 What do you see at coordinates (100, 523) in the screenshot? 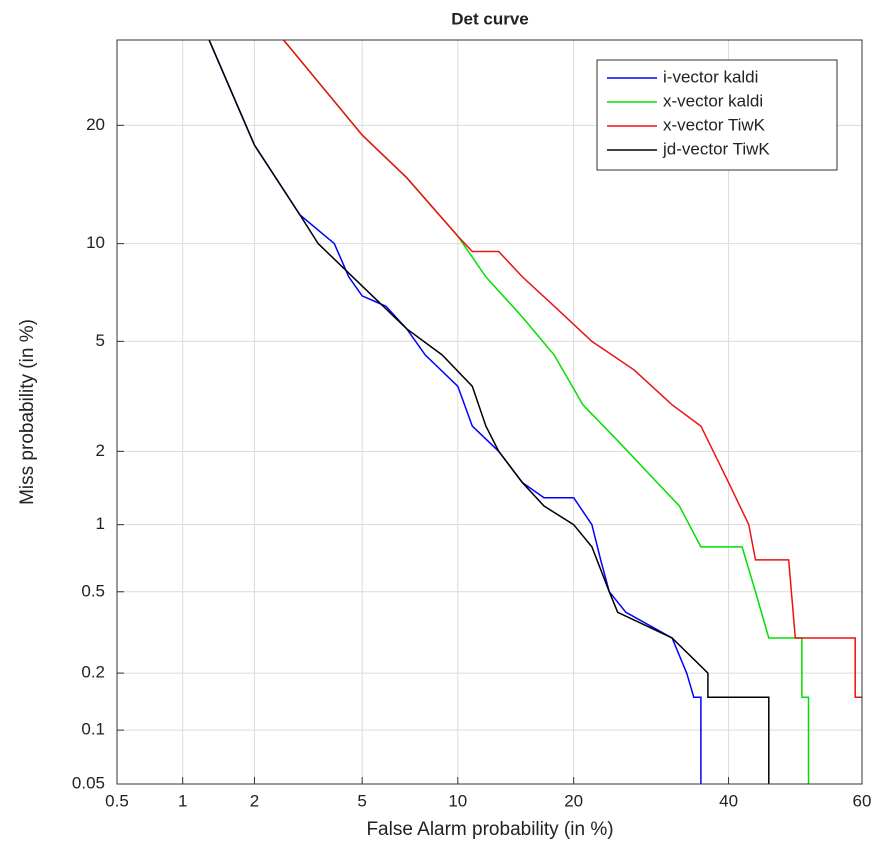
I see `y-tick-label: 1` at bounding box center [100, 523].